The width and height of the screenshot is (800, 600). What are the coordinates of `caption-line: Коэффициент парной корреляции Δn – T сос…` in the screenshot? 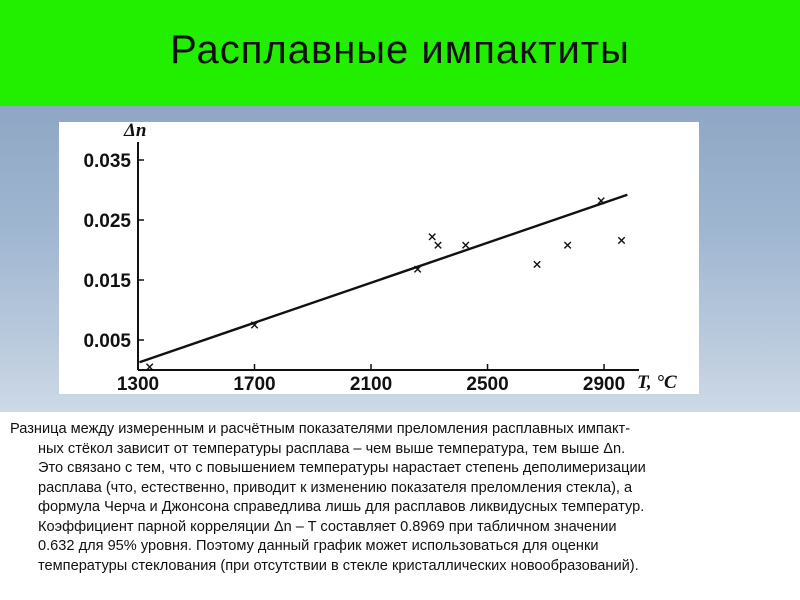 It's located at (327, 526).